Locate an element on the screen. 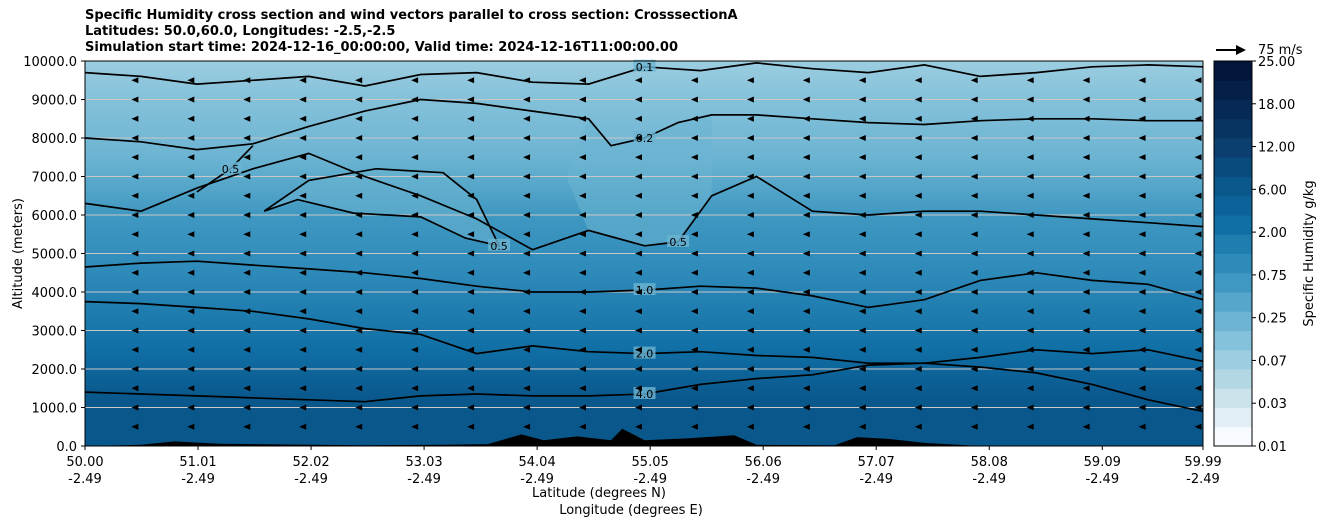  x-tick-label-lat: 51.01 is located at coordinates (197, 462).